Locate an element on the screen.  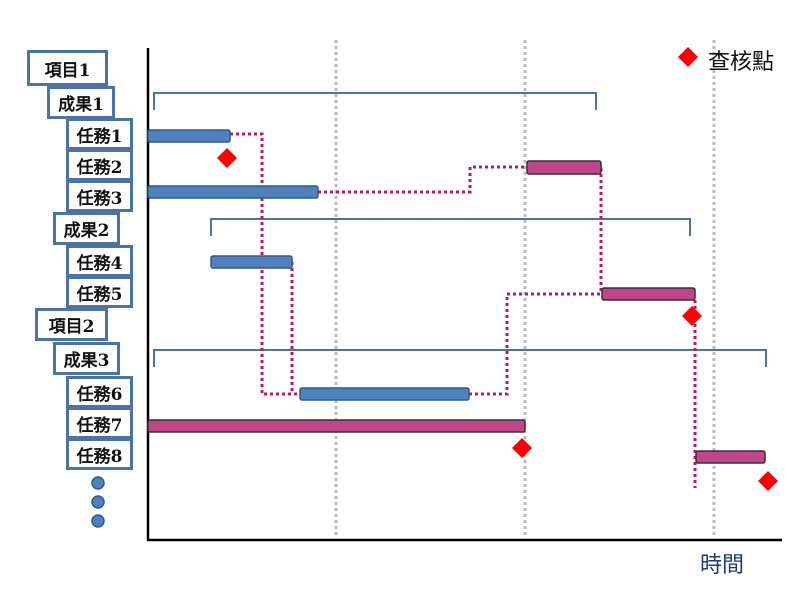
label-task-6: 任務6 is located at coordinates (99, 392).